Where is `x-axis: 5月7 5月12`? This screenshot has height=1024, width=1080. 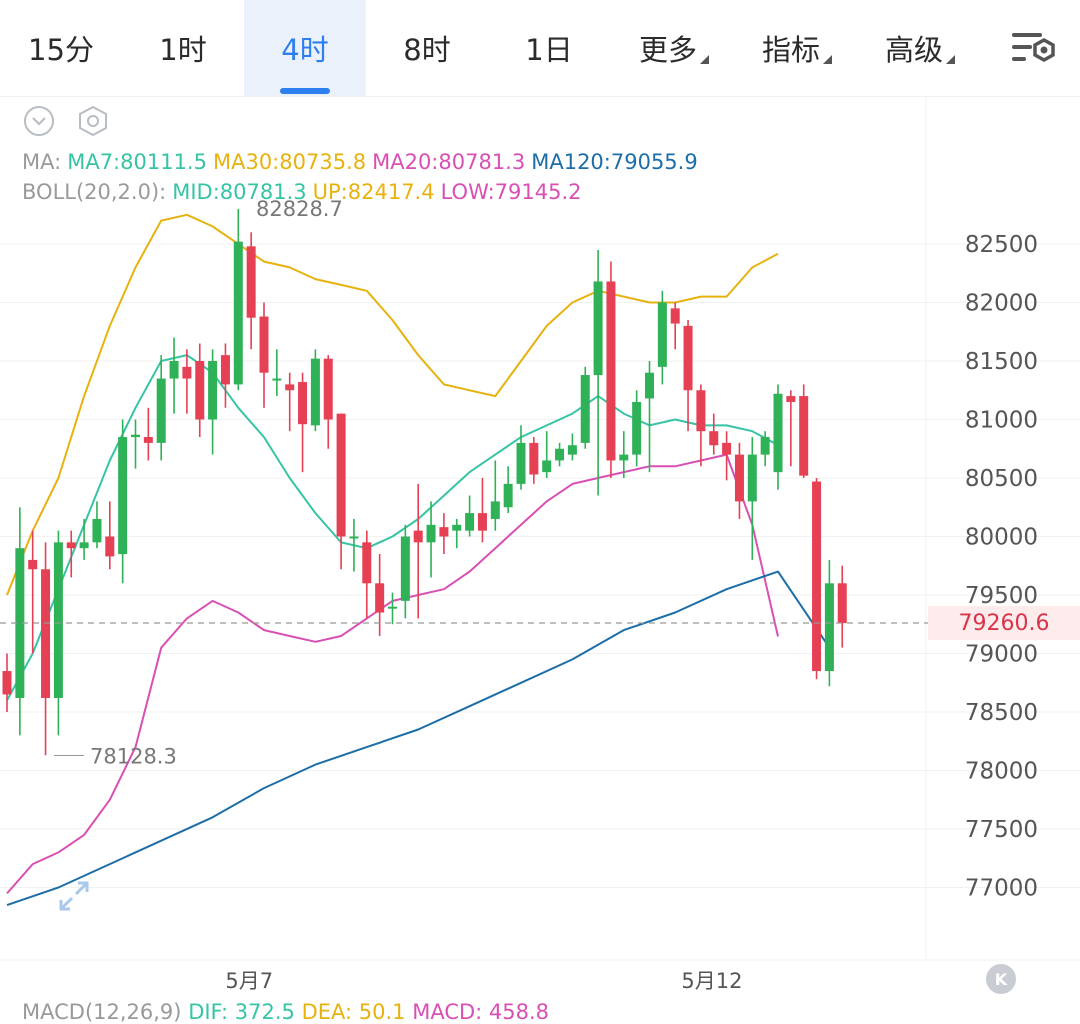 x-axis: 5月7 5月12 is located at coordinates (483, 981).